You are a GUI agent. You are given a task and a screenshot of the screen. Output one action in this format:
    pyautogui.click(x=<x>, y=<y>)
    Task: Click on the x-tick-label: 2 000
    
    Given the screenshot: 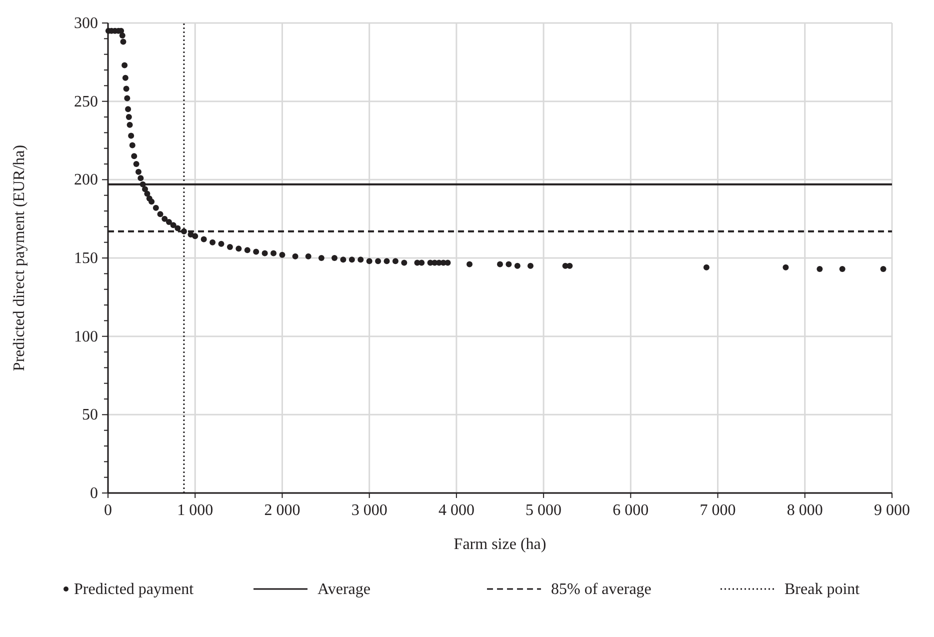 What is the action you would take?
    pyautogui.click(x=282, y=510)
    